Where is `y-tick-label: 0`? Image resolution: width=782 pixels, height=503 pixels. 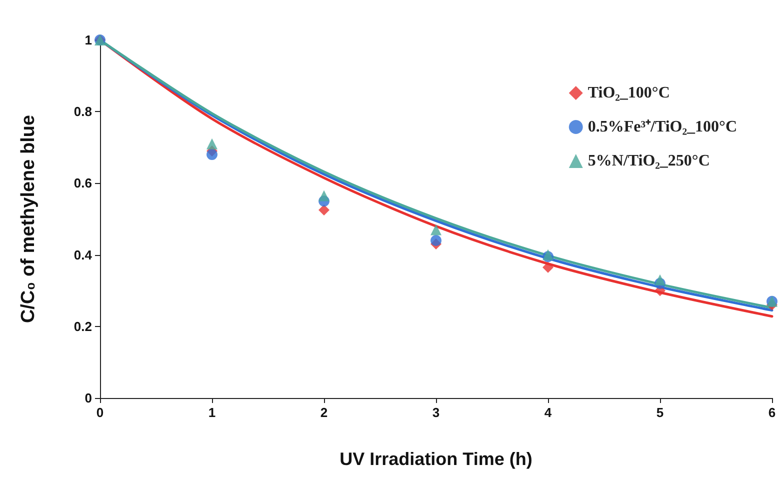
y-tick-label: 0 is located at coordinates (88, 398).